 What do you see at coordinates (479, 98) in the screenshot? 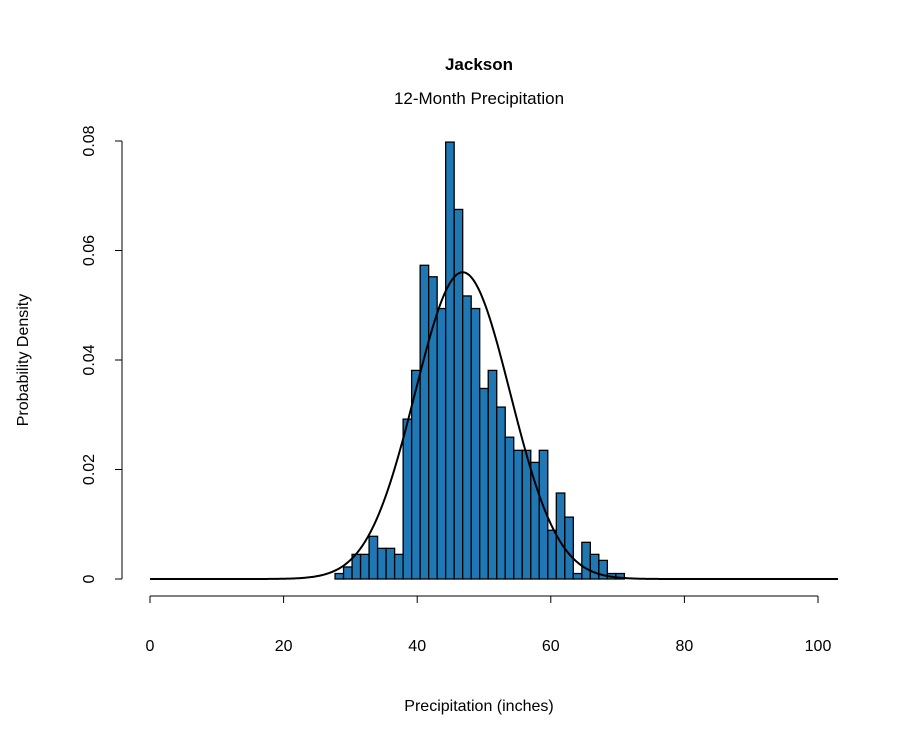
I see `chart-subtitle: 12-Month Precipitation` at bounding box center [479, 98].